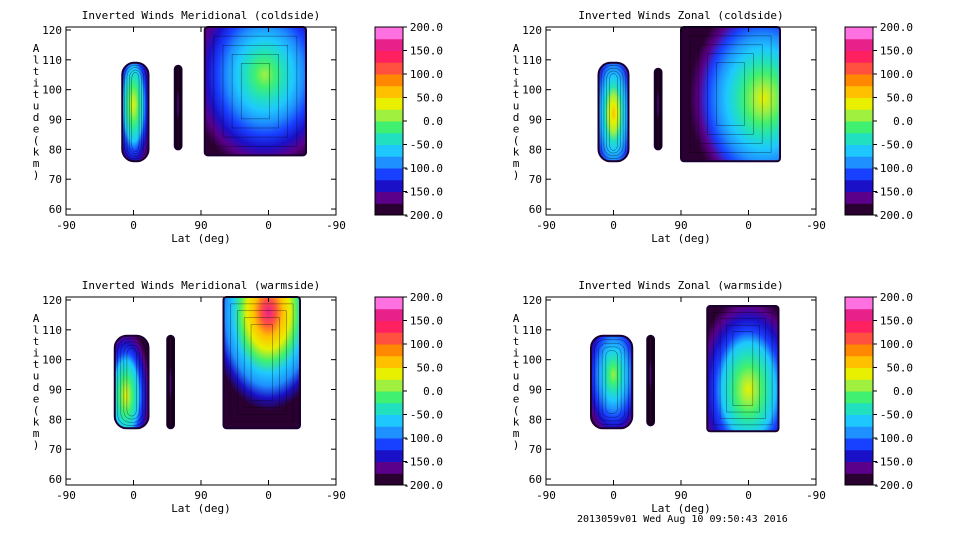 Image resolution: width=960 pixels, height=540 pixels. What do you see at coordinates (896, 27) in the screenshot?
I see `colorbar-tick-label: 200.0` at bounding box center [896, 27].